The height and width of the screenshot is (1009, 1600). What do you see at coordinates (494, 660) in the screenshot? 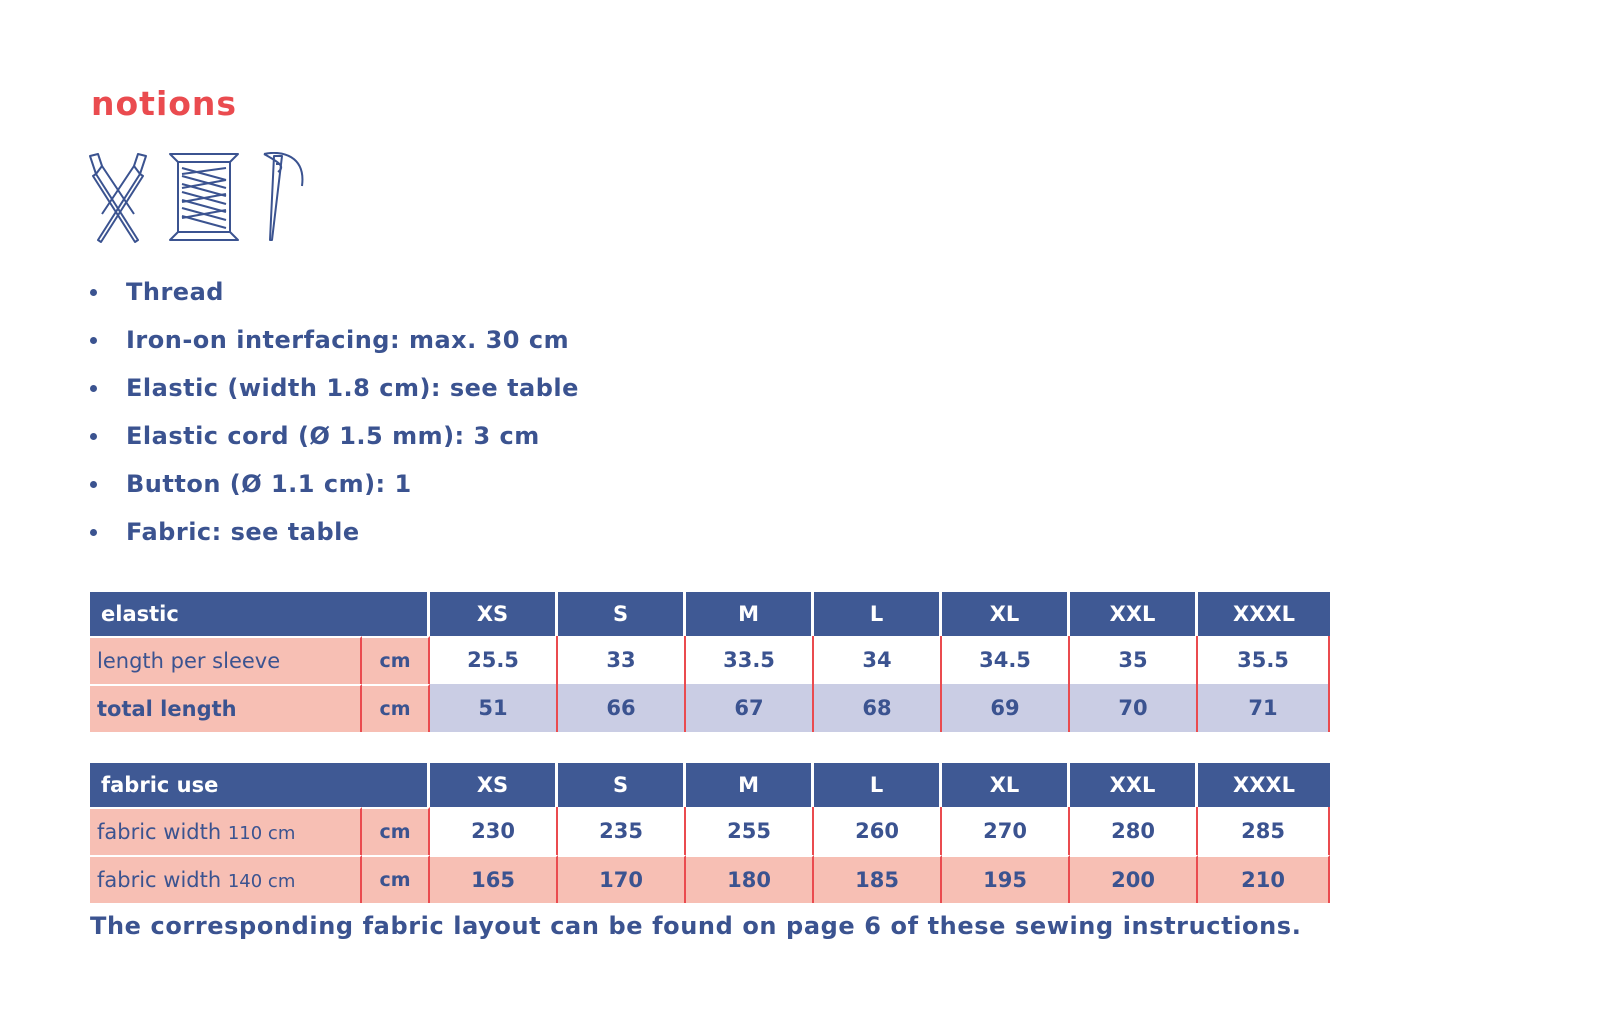
I see `table-cell: 25.5` at bounding box center [494, 660].